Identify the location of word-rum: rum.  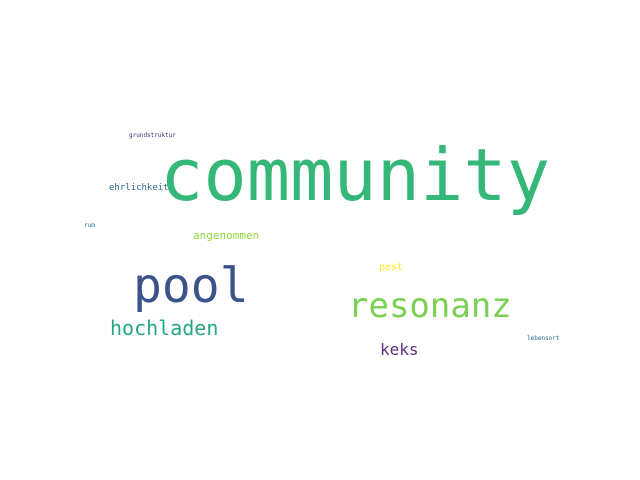
(89, 225).